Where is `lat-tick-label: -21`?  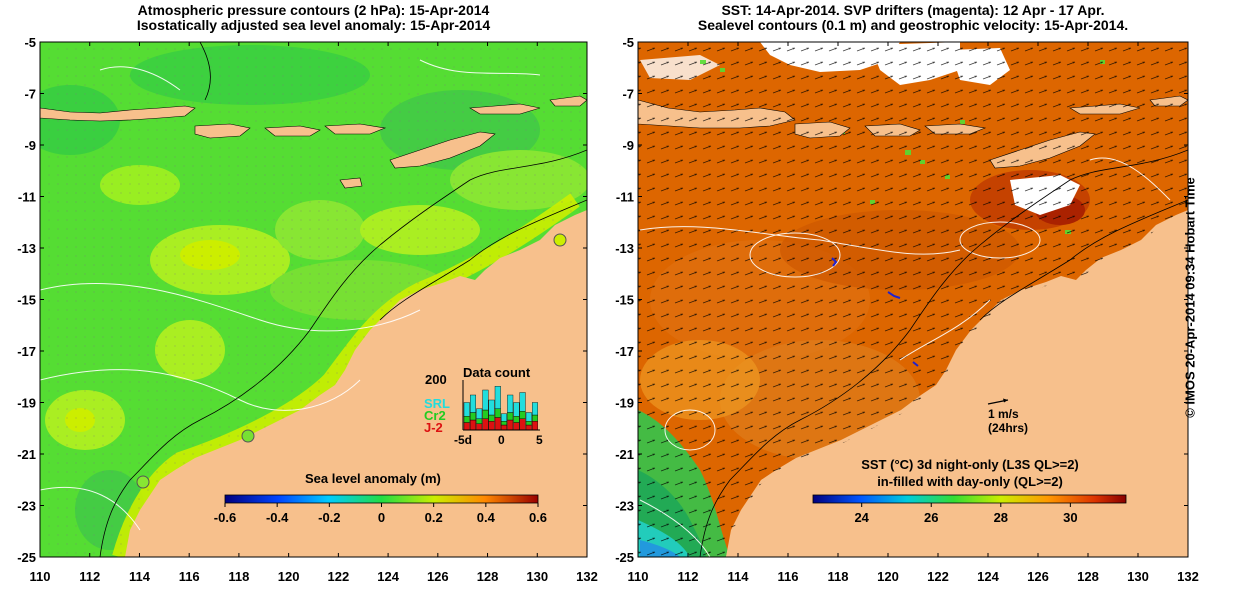 lat-tick-label: -21 is located at coordinates (624, 454).